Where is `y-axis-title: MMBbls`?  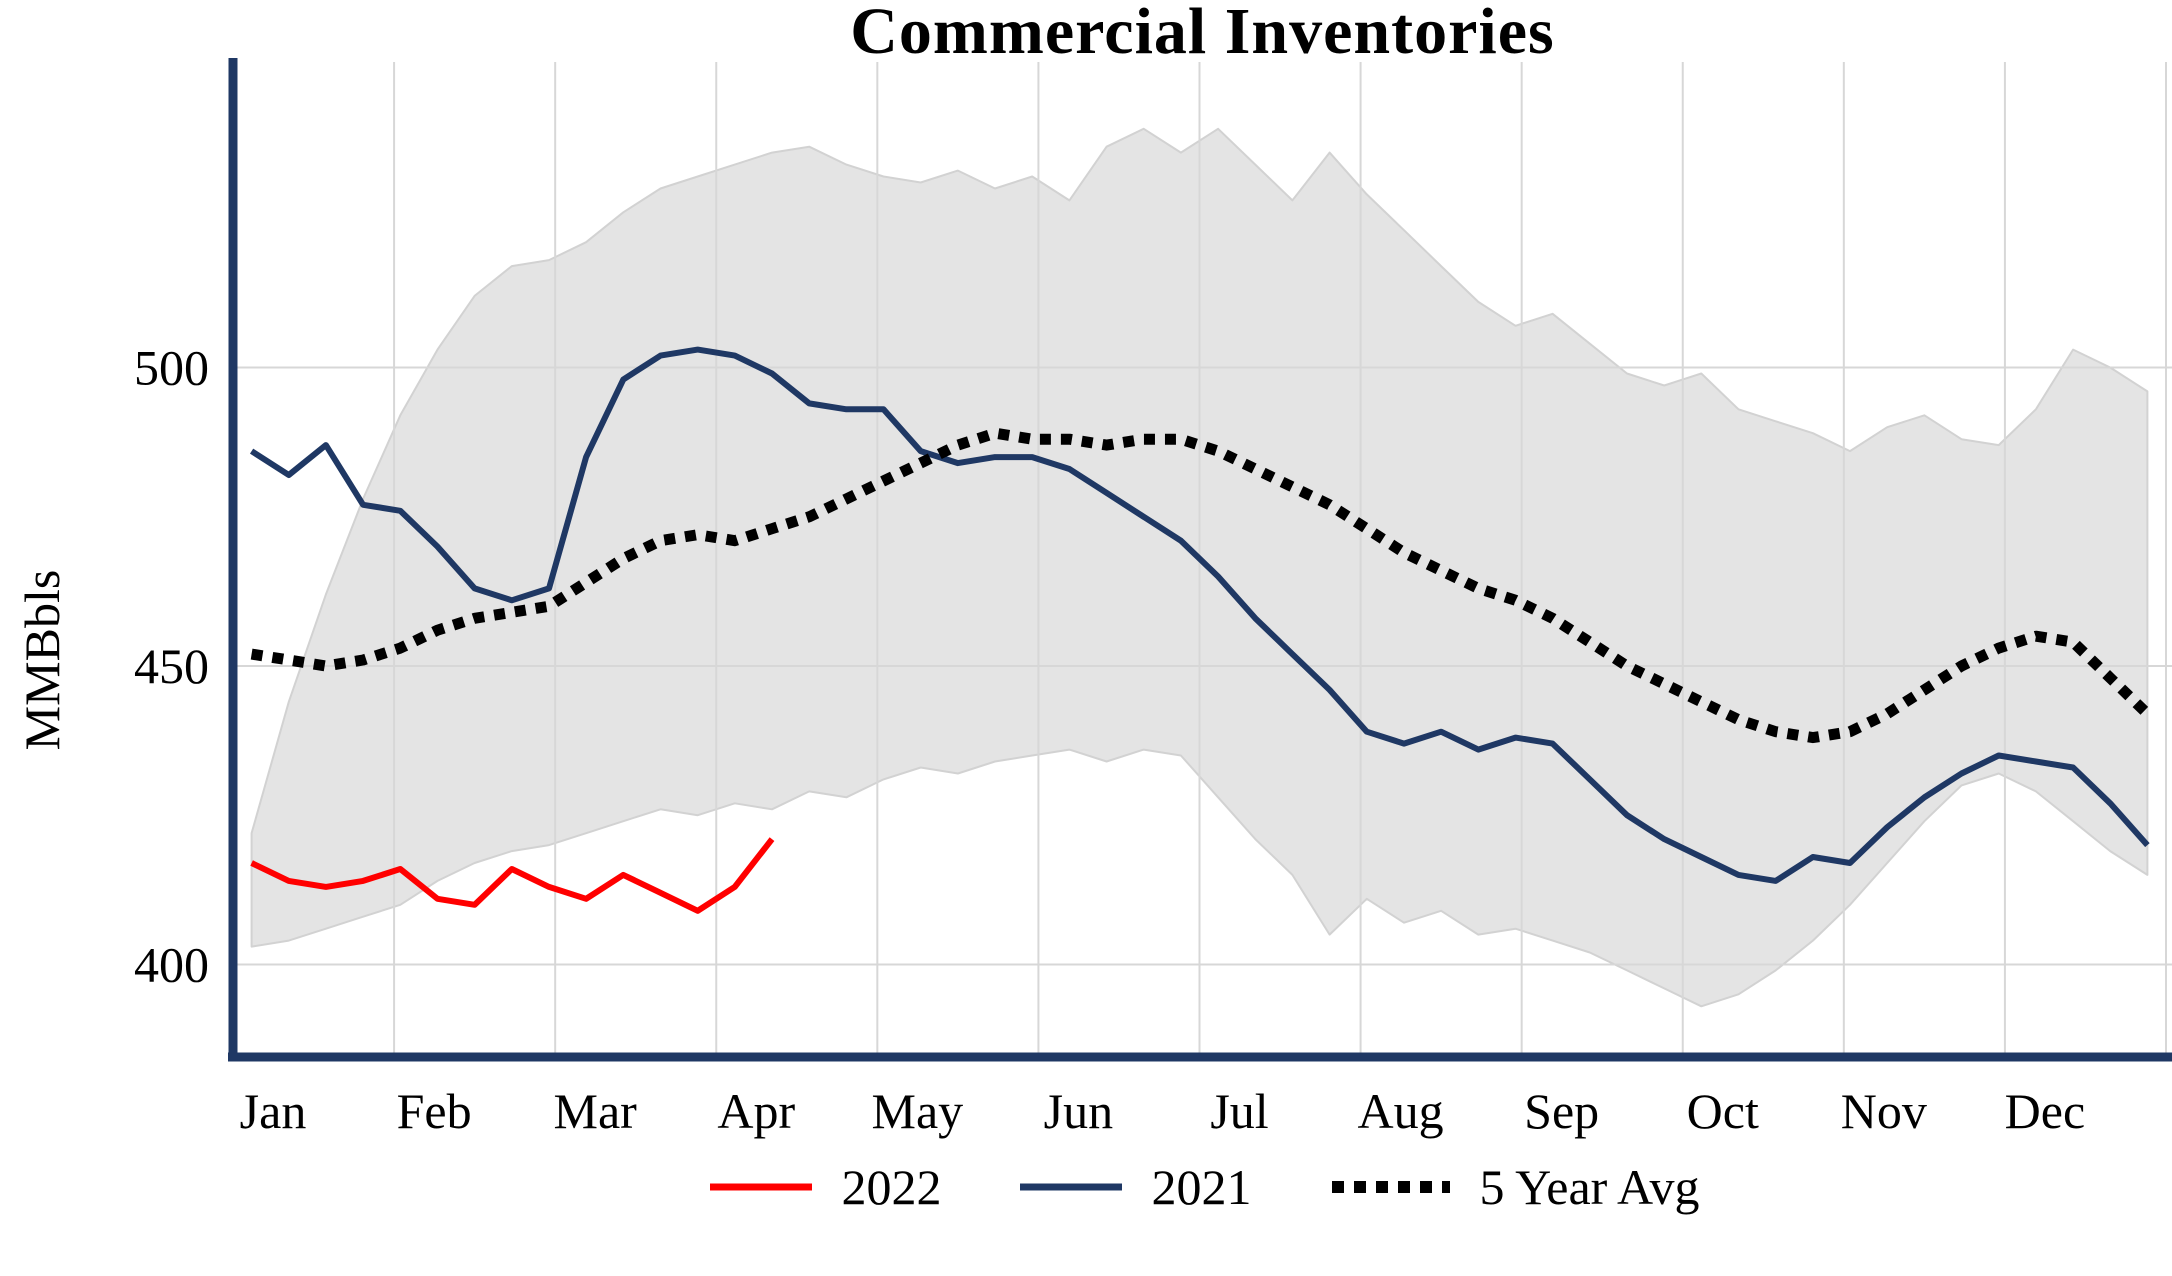 y-axis-title: MMBbls is located at coordinates (42, 660).